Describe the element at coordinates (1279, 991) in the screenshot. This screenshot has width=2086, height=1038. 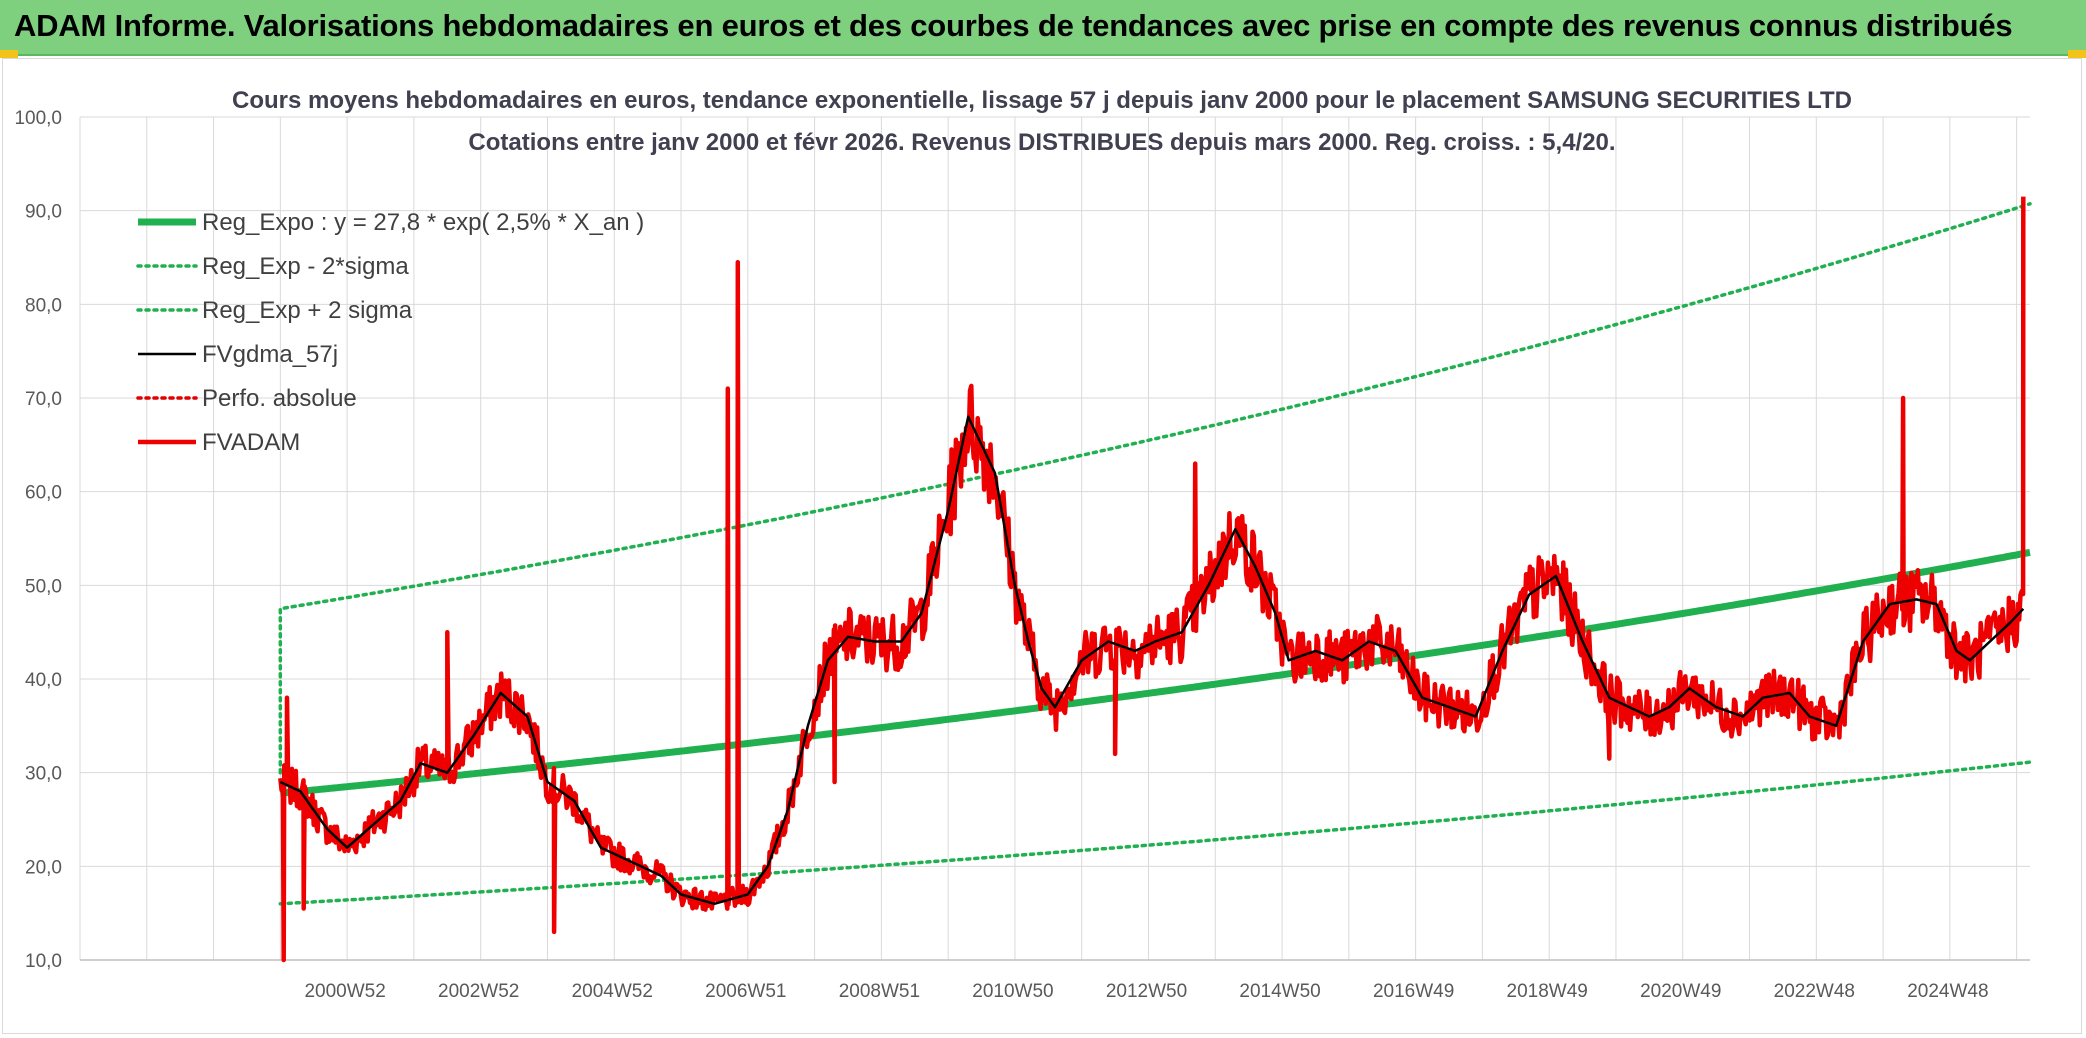
I see `x-tick-label: 2014W50` at that location.